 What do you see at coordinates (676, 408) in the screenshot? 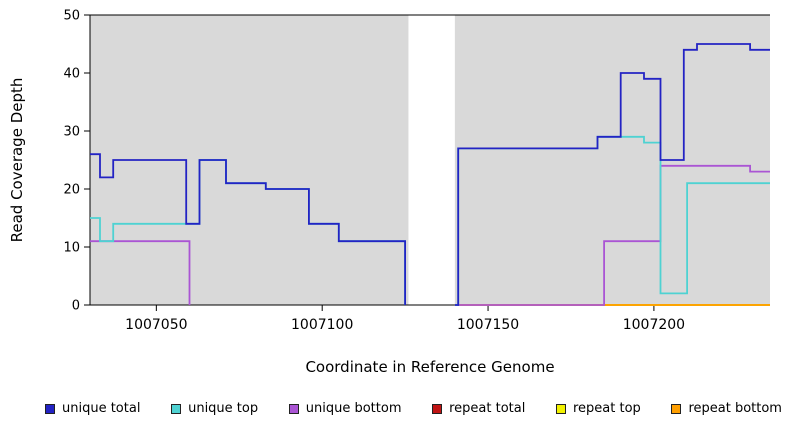
I see `legend-swatch-repeat-bottom` at bounding box center [676, 408].